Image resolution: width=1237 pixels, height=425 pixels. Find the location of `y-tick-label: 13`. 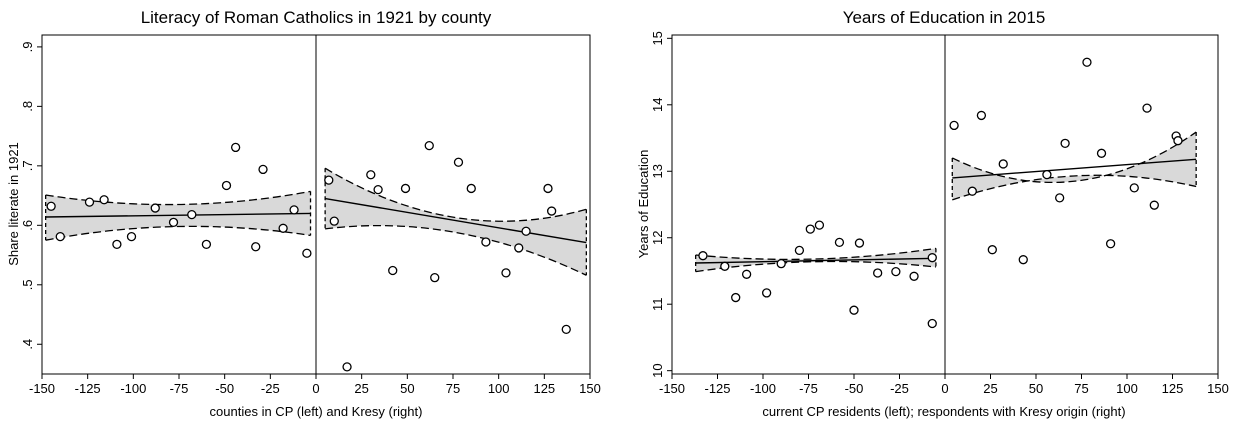

y-tick-label: 13 is located at coordinates (657, 171).